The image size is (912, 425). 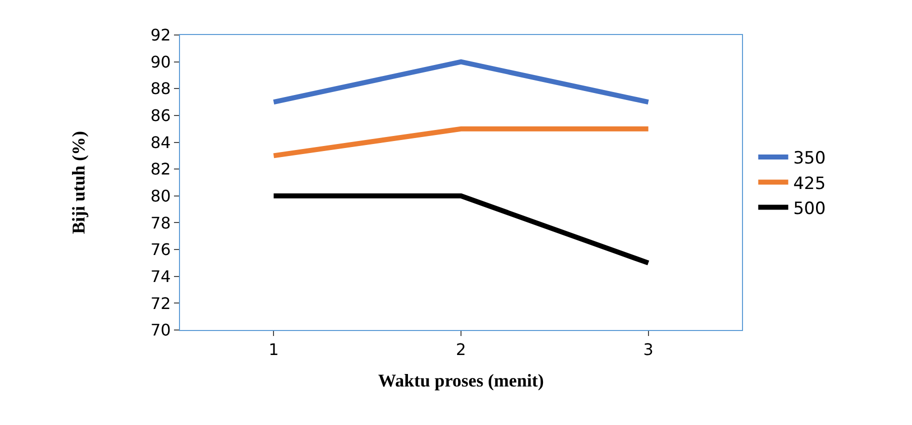 I want to click on x-tick-label: 2, so click(x=461, y=350).